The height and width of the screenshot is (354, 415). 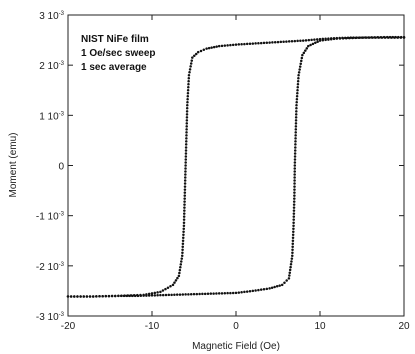 What do you see at coordinates (68, 326) in the screenshot?
I see `x-tick-label: -20` at bounding box center [68, 326].